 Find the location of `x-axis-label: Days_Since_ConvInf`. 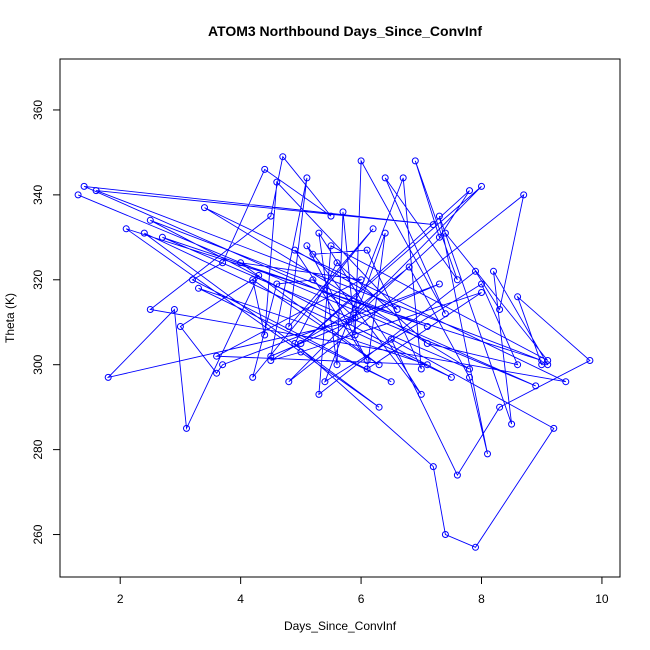

x-axis-label: Days_Since_ConvInf is located at coordinates (340, 626).